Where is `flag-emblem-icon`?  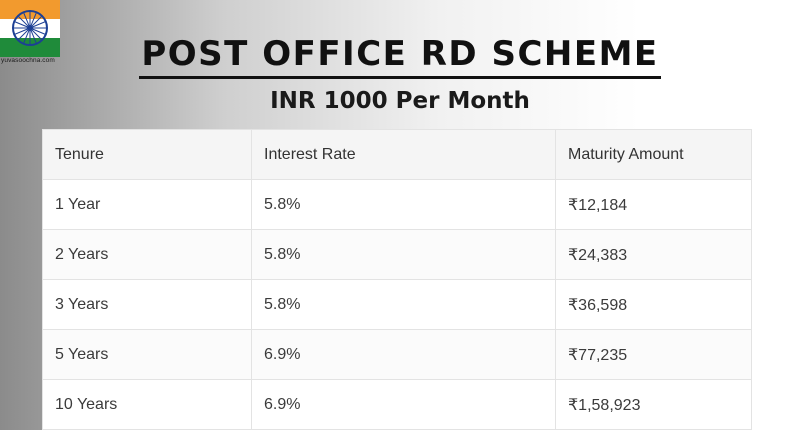
flag-emblem-icon is located at coordinates (30, 28).